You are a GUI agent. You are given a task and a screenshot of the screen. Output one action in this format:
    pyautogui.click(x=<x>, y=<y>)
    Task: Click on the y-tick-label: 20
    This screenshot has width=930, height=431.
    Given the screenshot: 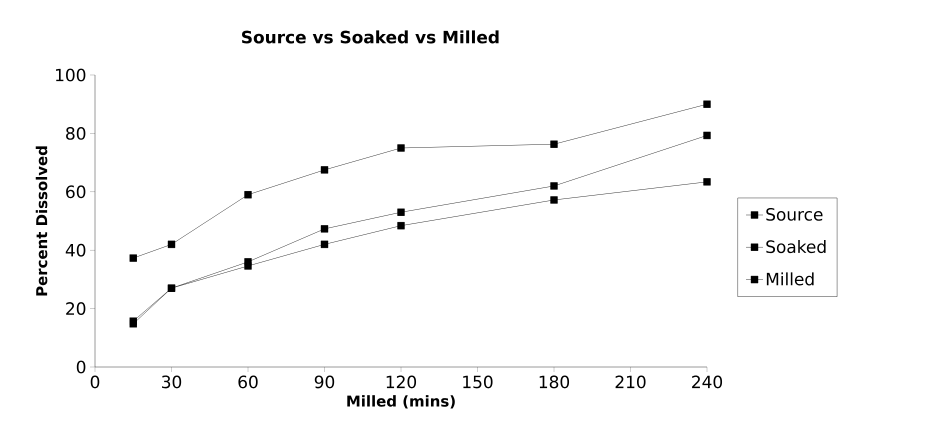 What is the action you would take?
    pyautogui.click(x=76, y=308)
    